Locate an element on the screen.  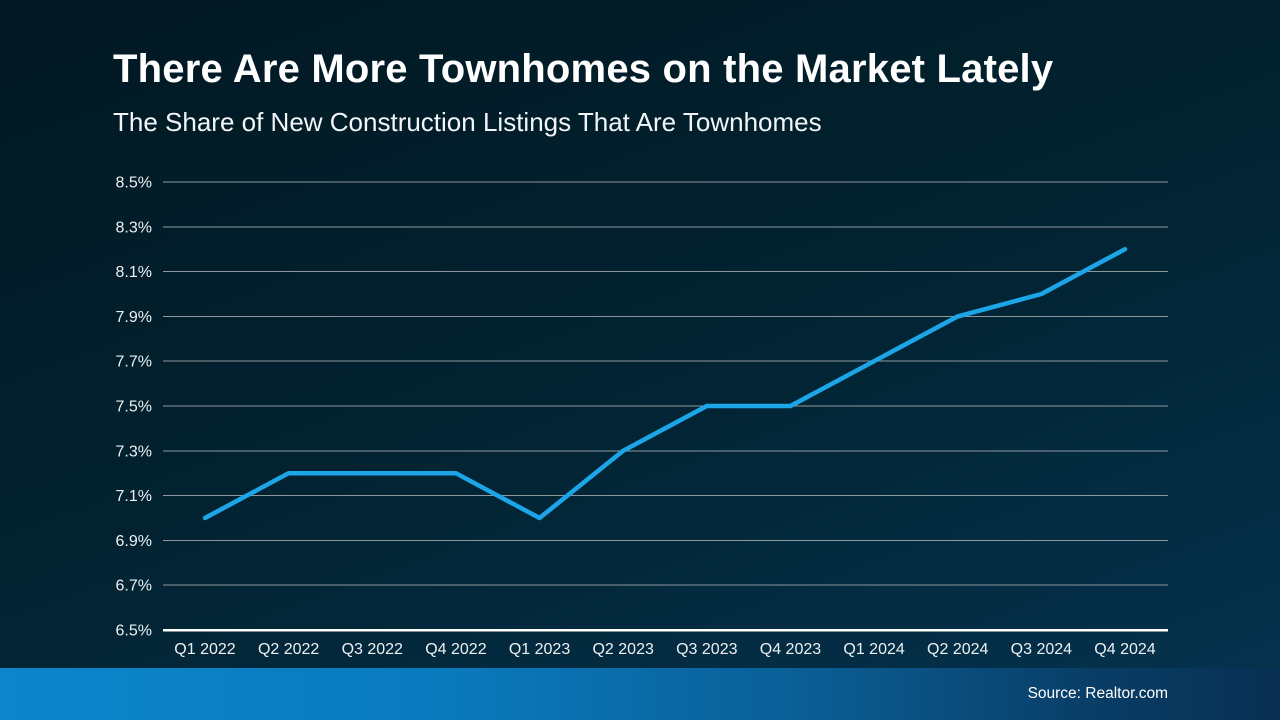
source-label: Source: Realtor.com is located at coordinates (1097, 693).